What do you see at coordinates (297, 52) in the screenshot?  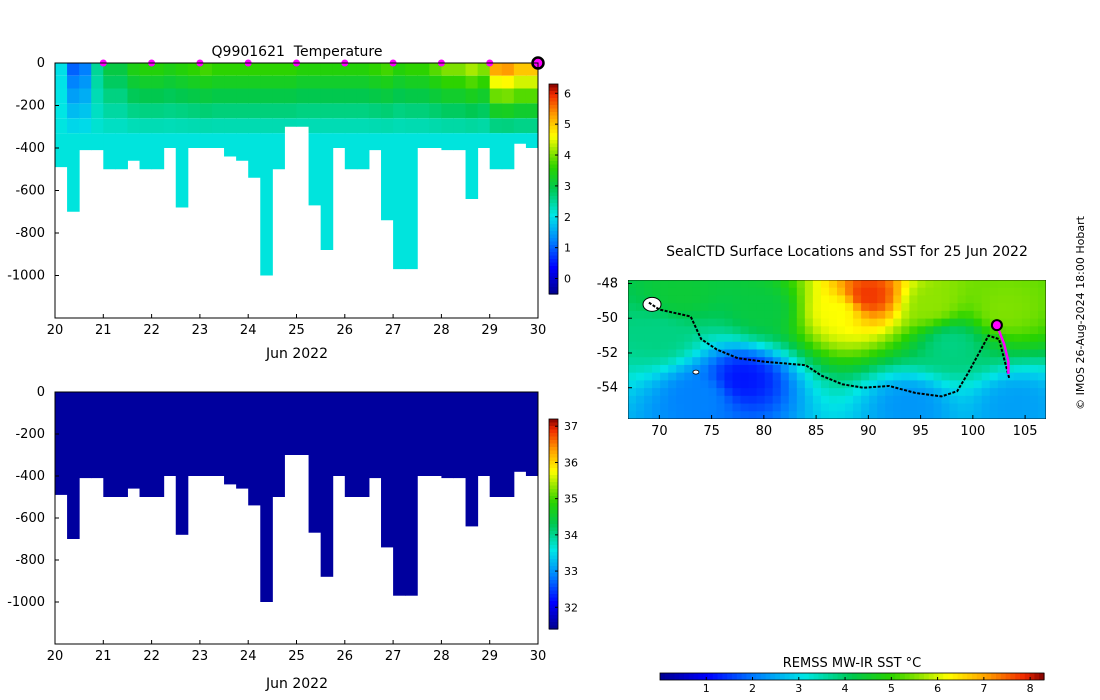 I see `temperature-chart-title: Q9901621 Temperature` at bounding box center [297, 52].